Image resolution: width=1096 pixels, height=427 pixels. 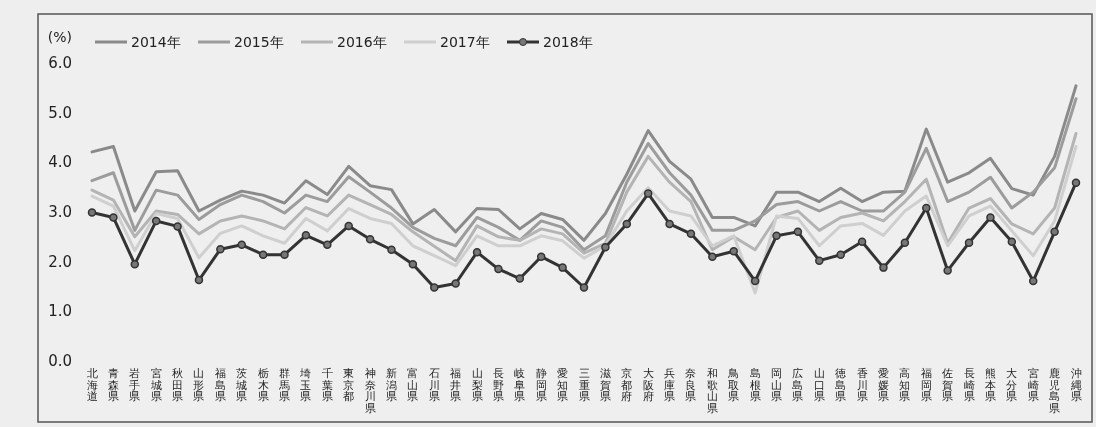 What do you see at coordinates (883, 385) in the screenshot?
I see `x-tick-label: 愛媛県` at bounding box center [883, 385].